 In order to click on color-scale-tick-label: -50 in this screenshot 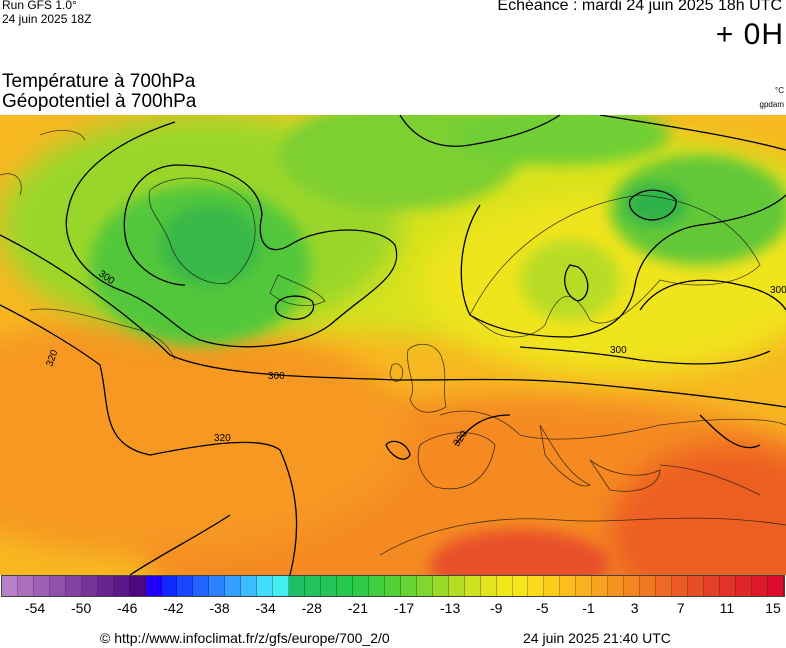, I will do `click(81, 608)`.